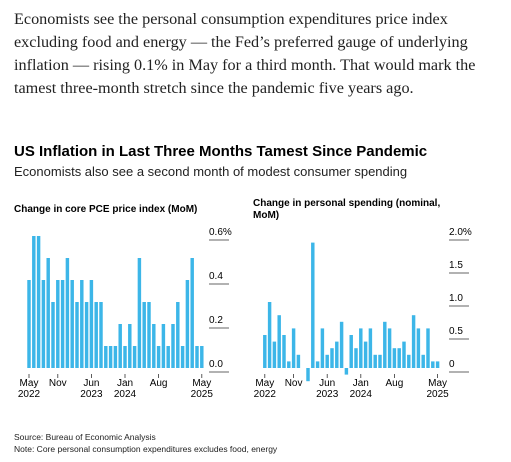 This screenshot has width=511, height=462. Describe the element at coordinates (106, 209) in the screenshot. I see `chart-title: Change in core PCE price index (MoM)` at that location.